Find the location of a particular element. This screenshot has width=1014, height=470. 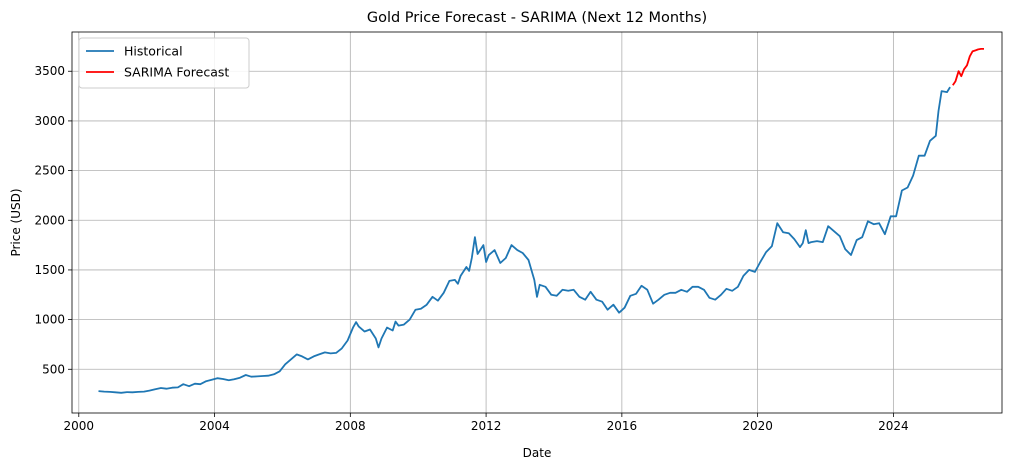

y-axis-ticks: 500 1000 1500 2000 2500 3000 3500 is located at coordinates (53, 220).